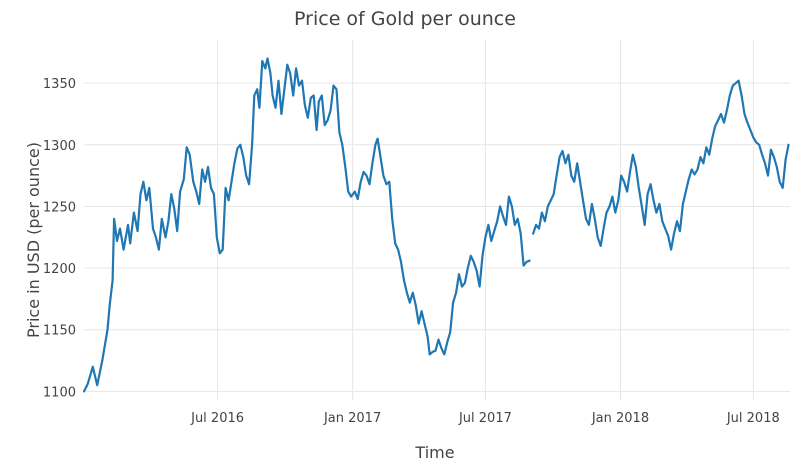  I want to click on x-tick-label: Jul 2017, so click(485, 418).